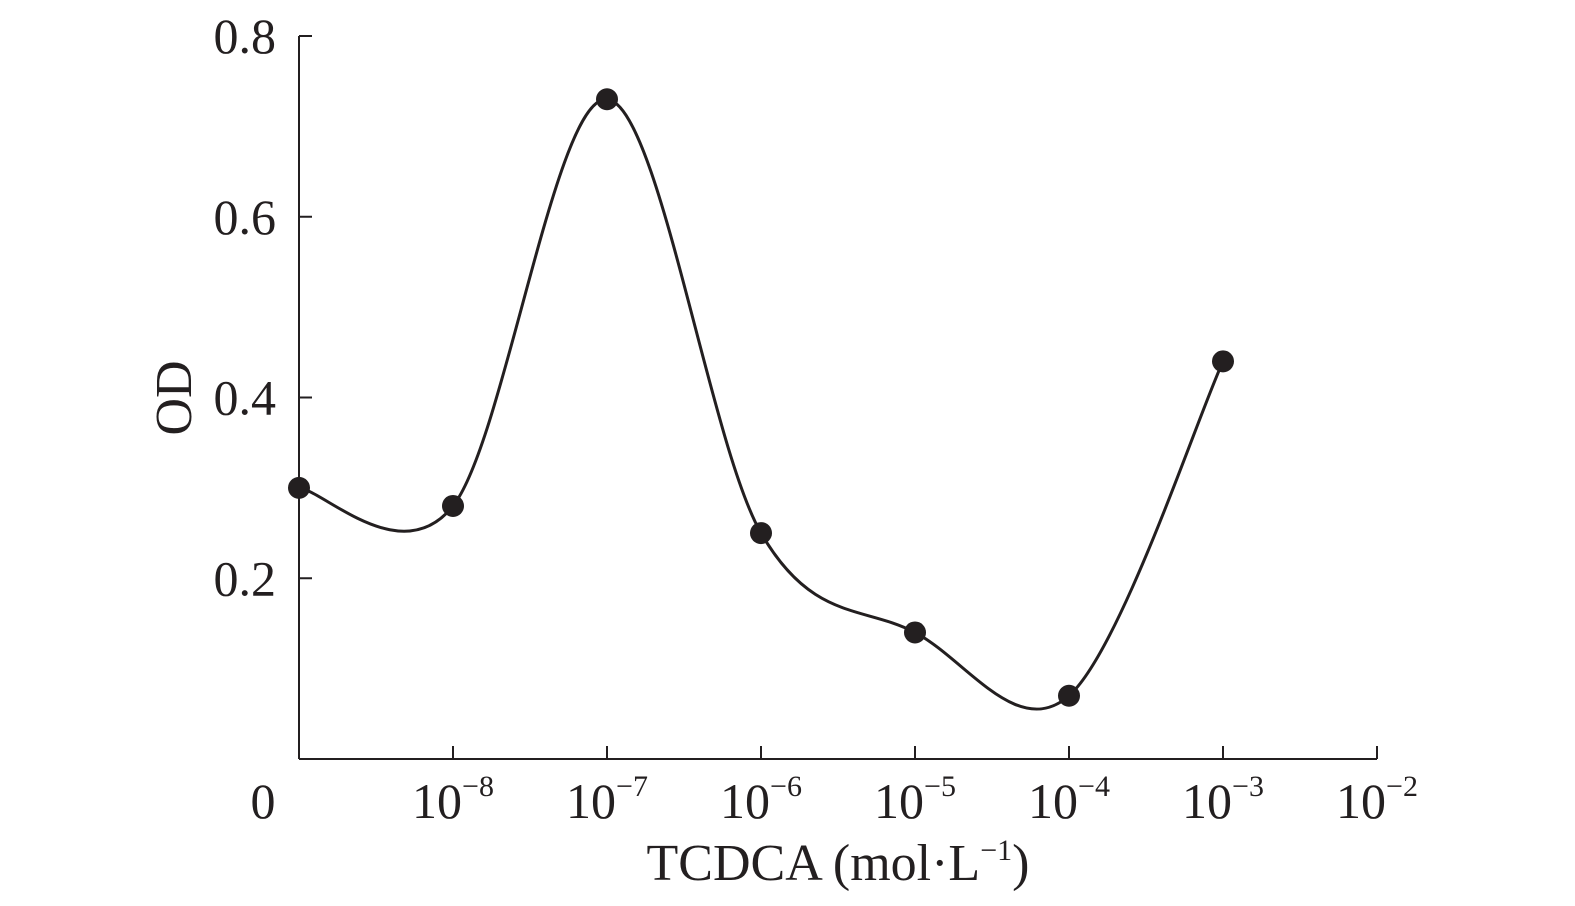 Image resolution: width=1575 pixels, height=906 pixels. What do you see at coordinates (245, 217) in the screenshot?
I see `y-tick-label: 0.6` at bounding box center [245, 217].